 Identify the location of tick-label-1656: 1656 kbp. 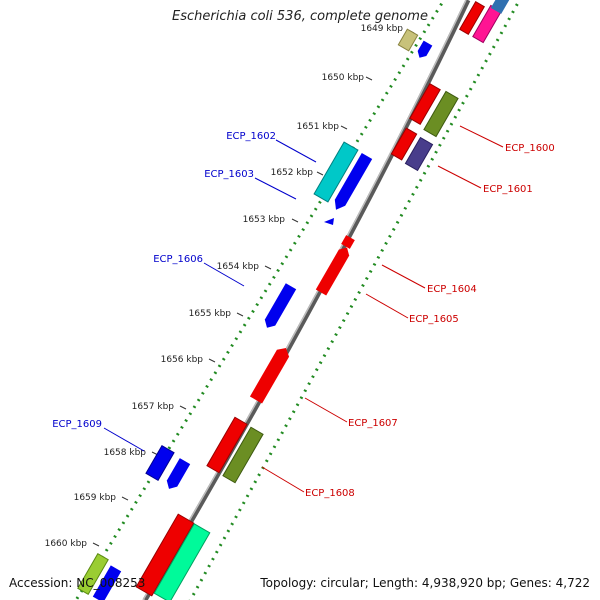
(182, 360).